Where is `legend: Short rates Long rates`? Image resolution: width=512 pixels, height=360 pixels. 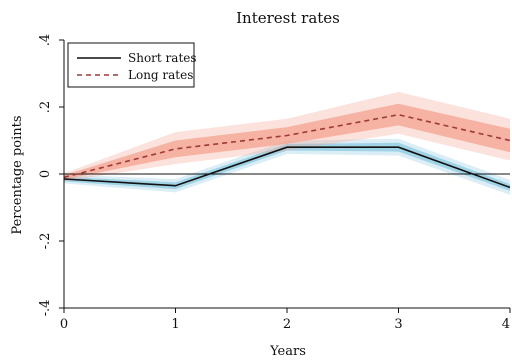
legend: Short rates Long rates is located at coordinates (132, 65).